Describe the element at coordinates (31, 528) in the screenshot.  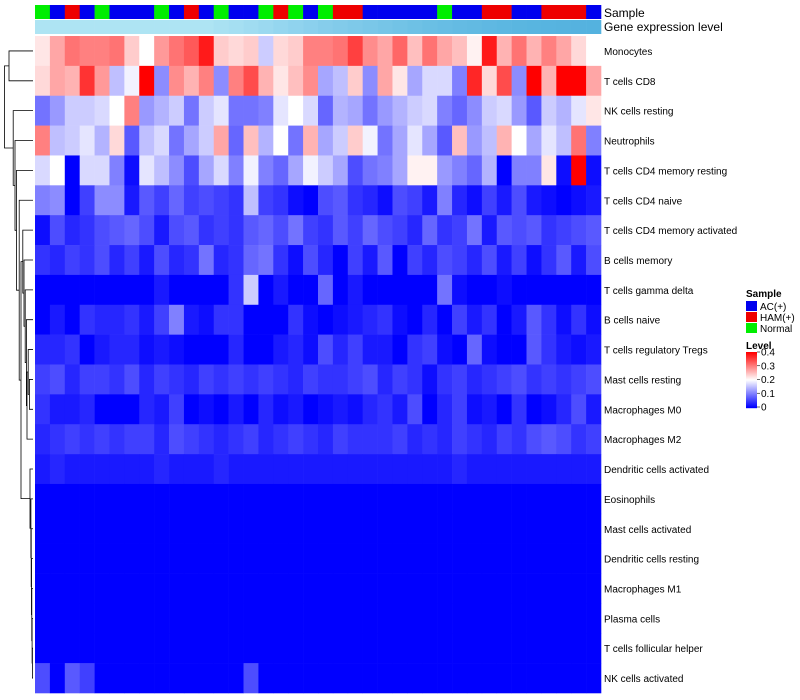
I see `dendrogram-branch` at that location.